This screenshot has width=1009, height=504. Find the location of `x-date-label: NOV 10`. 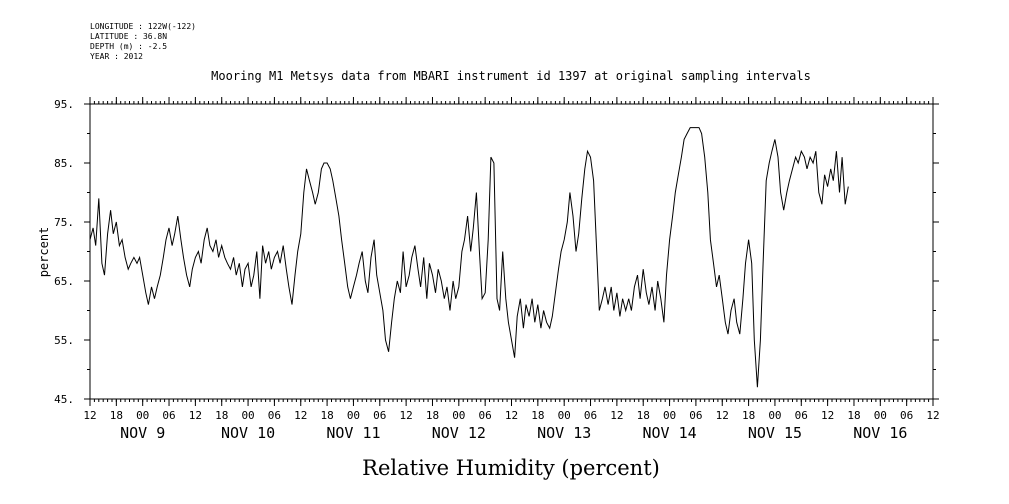

x-date-label: NOV 10 is located at coordinates (248, 433).